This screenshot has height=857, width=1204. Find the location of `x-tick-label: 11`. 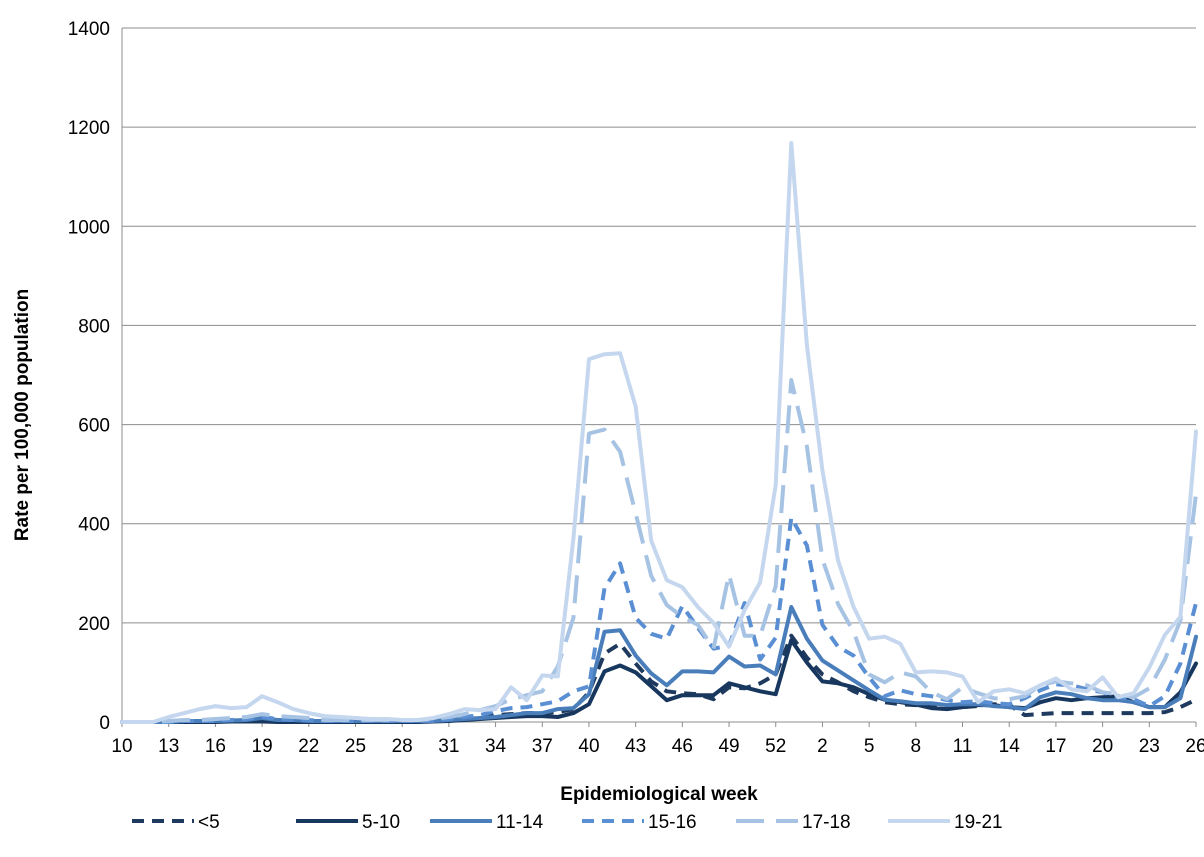

x-tick-label: 11 is located at coordinates (963, 746).